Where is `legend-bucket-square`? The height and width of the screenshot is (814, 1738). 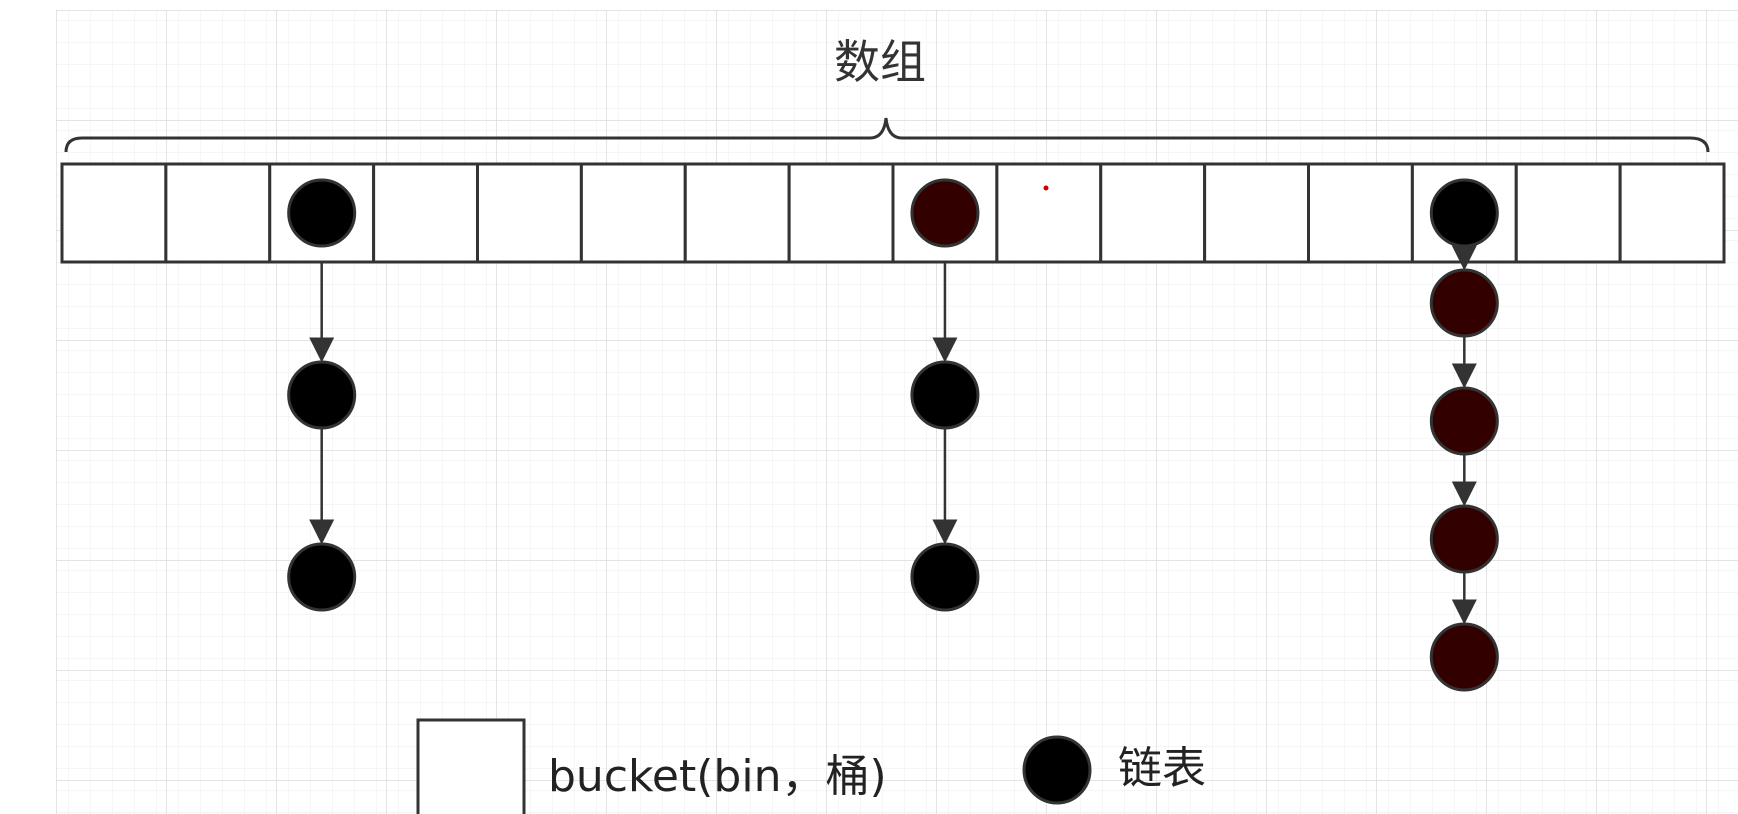
legend-bucket-square is located at coordinates (471, 766).